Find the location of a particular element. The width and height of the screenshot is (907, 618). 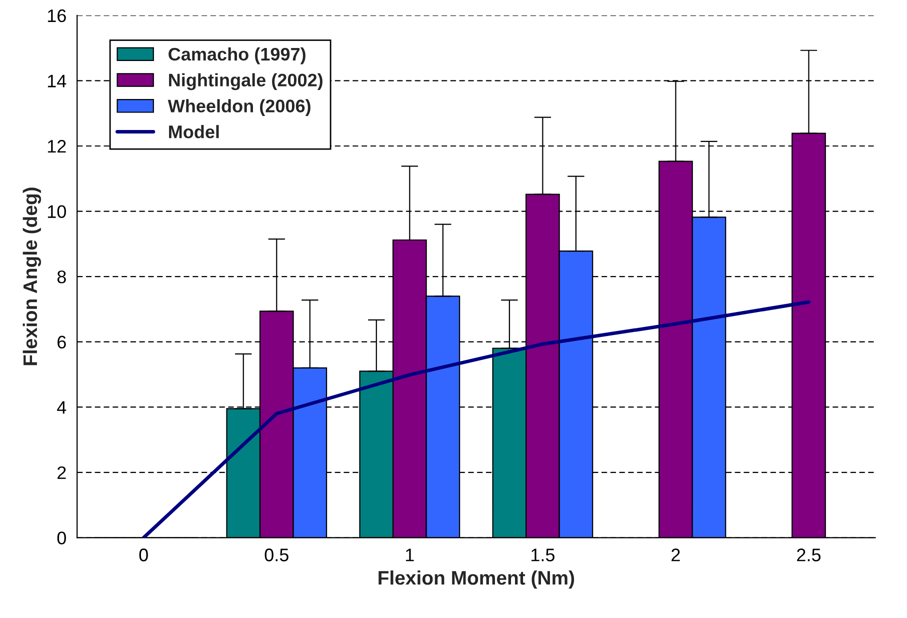

y-tick-label: 2 is located at coordinates (62, 472).